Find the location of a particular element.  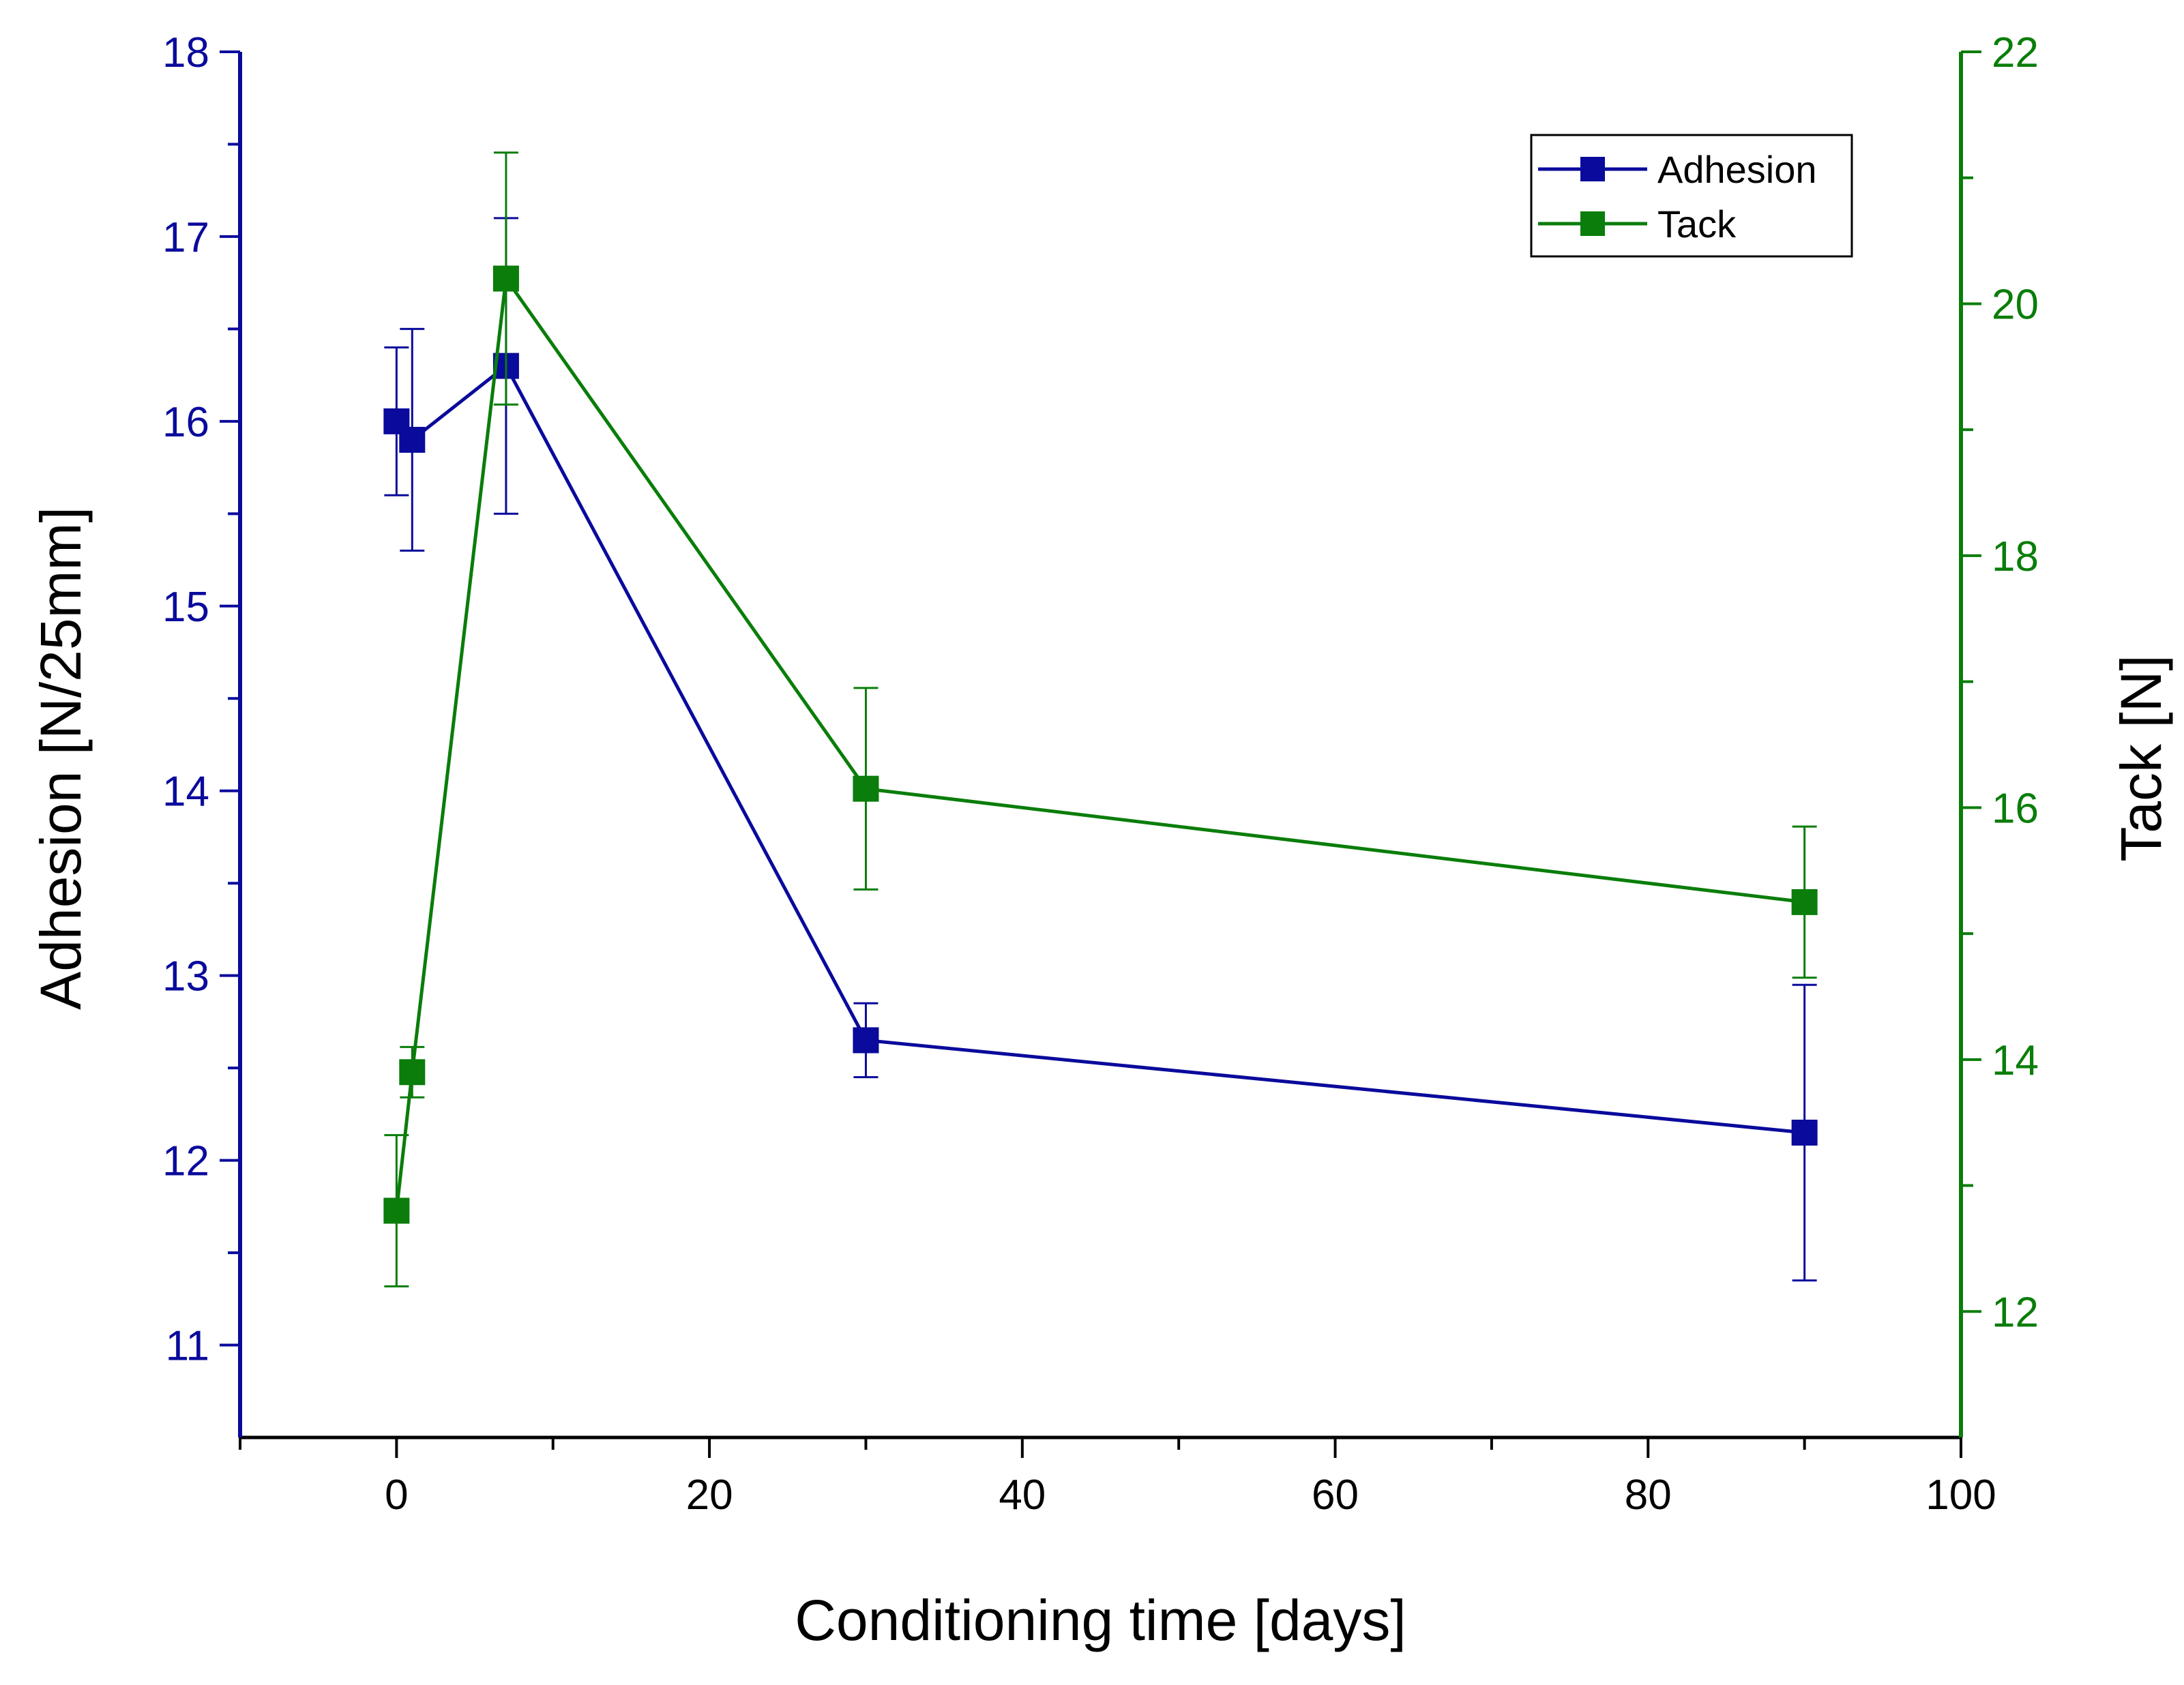

legend: Adhesion Tack is located at coordinates (1691, 196).